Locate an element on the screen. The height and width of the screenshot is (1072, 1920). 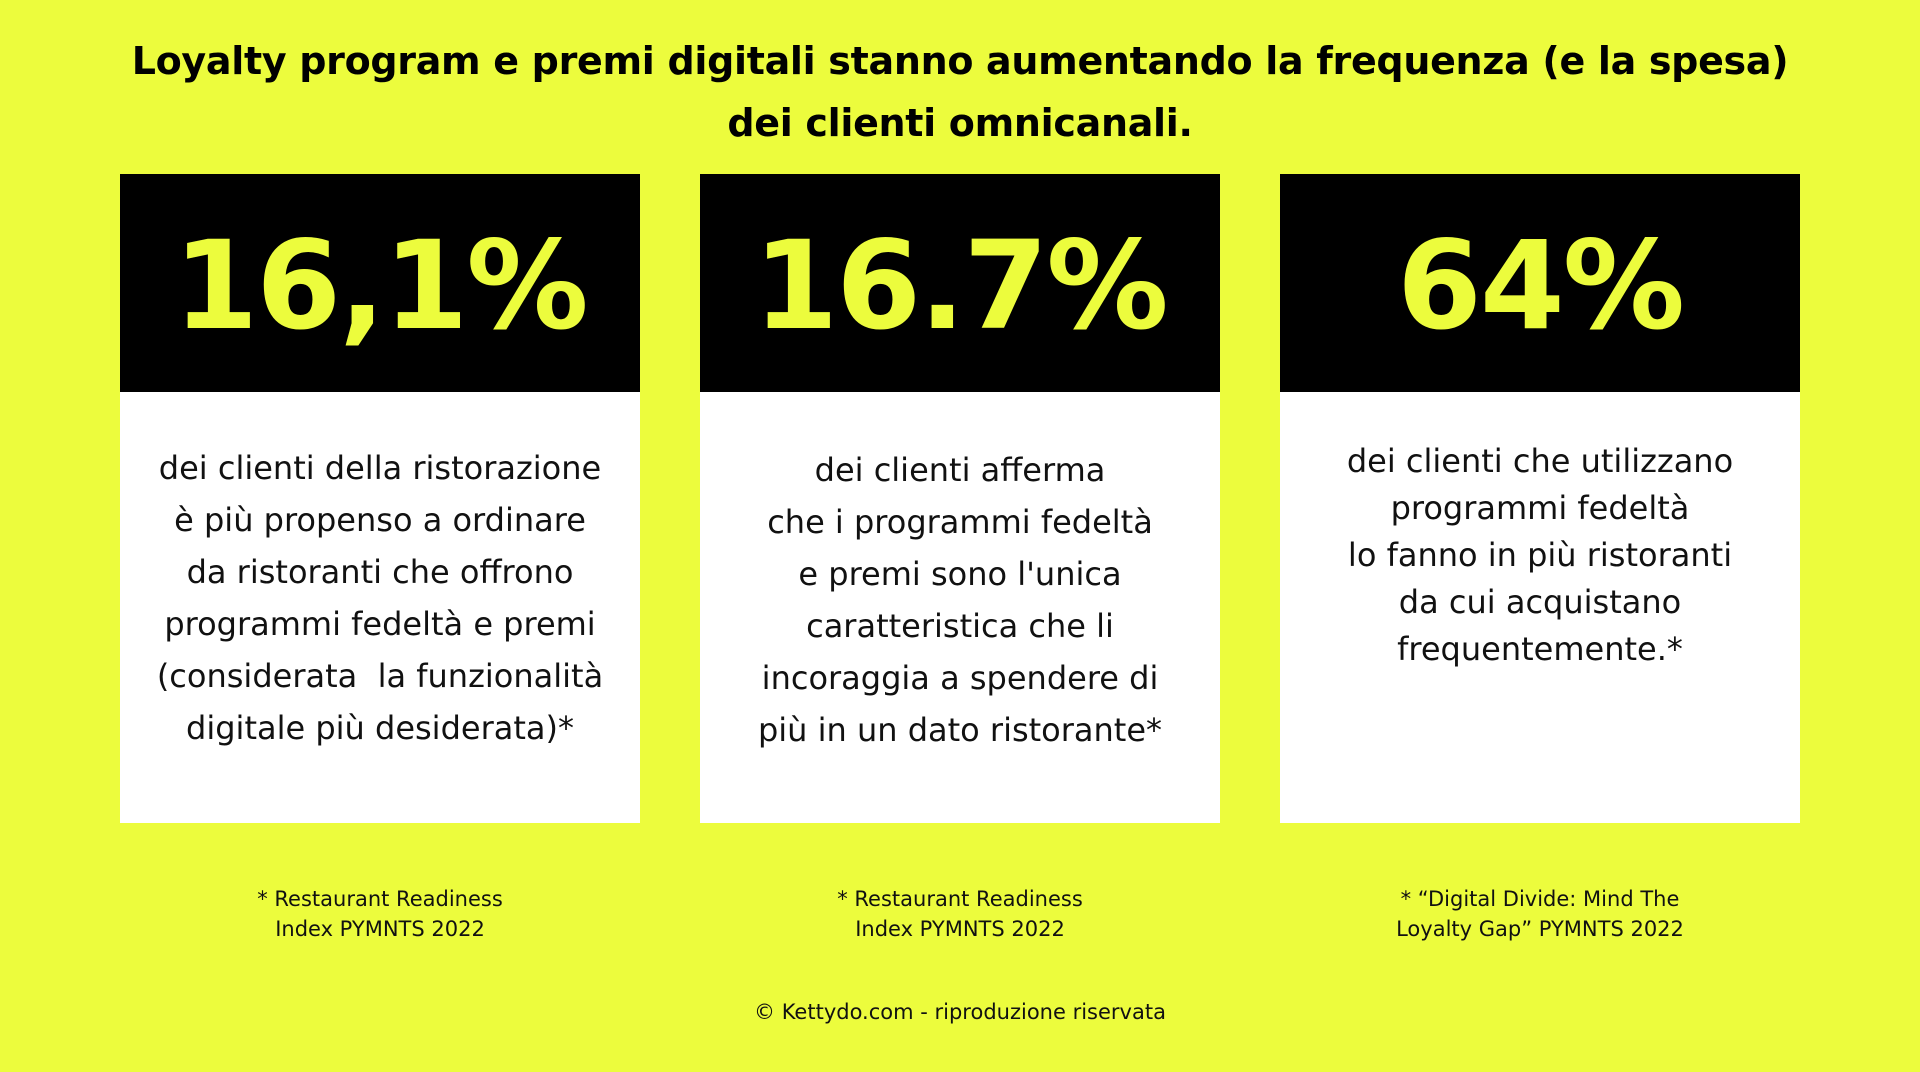
description-line: e premi sono l'unica is located at coordinates (960, 574).